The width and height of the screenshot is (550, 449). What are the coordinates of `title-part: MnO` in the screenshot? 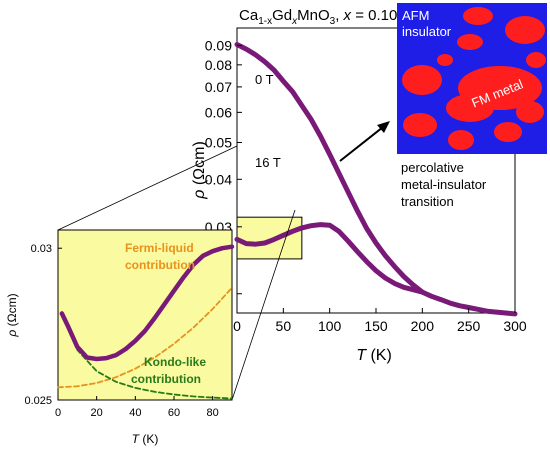 It's located at (313, 15).